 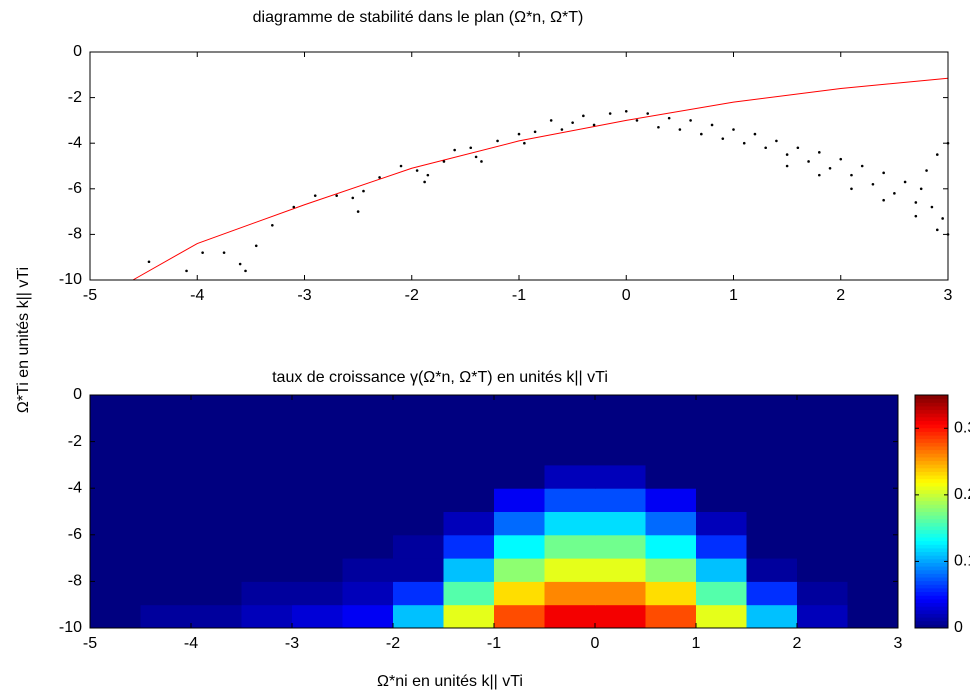 I want to click on x-tick-label: 1, so click(x=696, y=643).